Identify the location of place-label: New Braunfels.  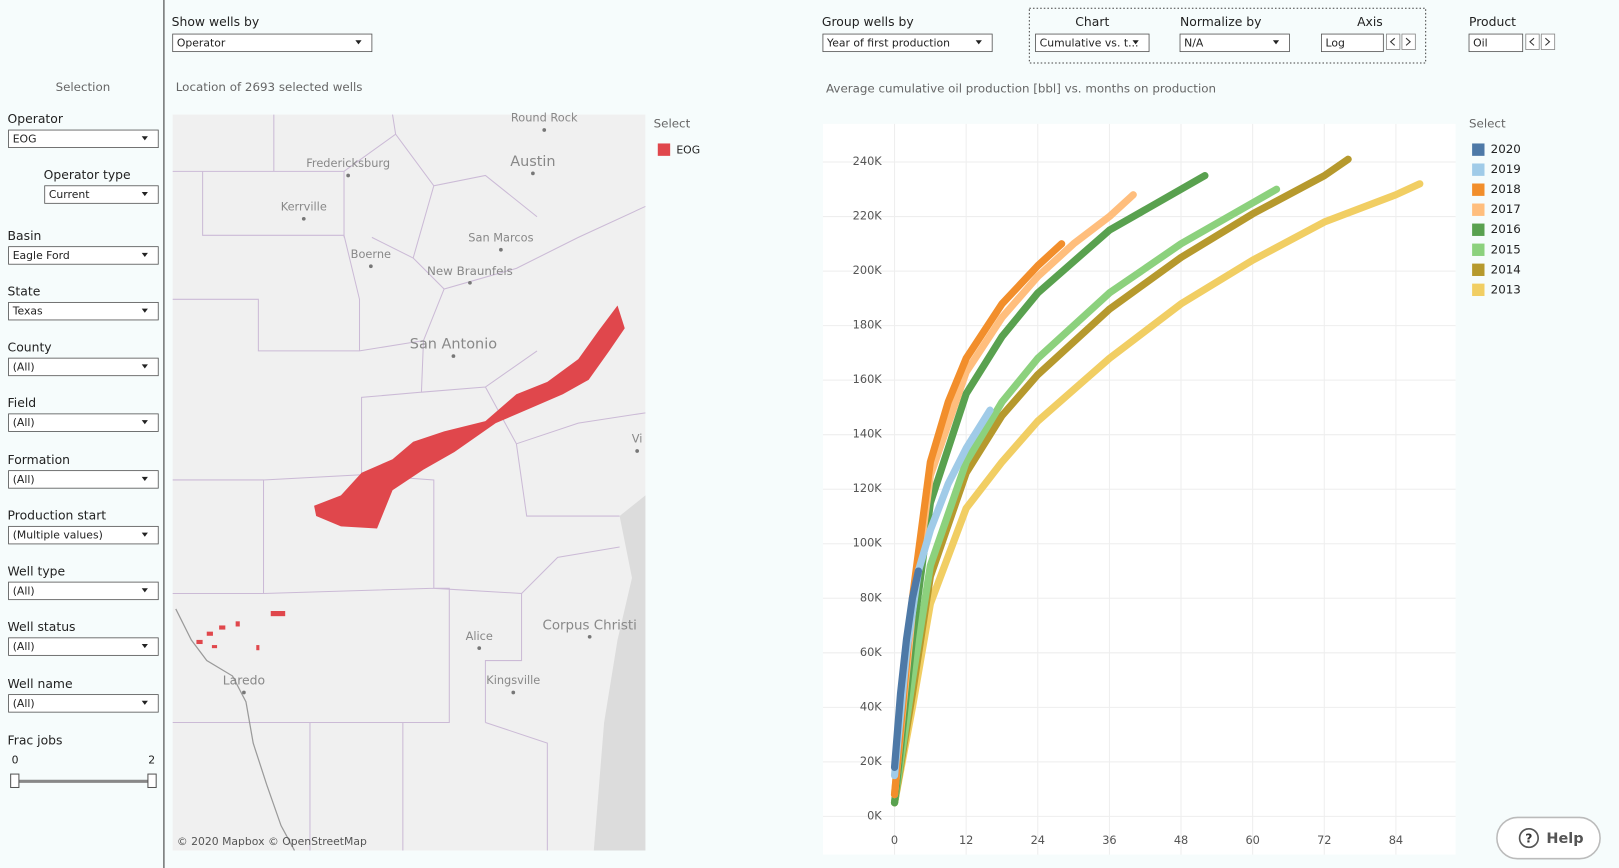
(470, 271).